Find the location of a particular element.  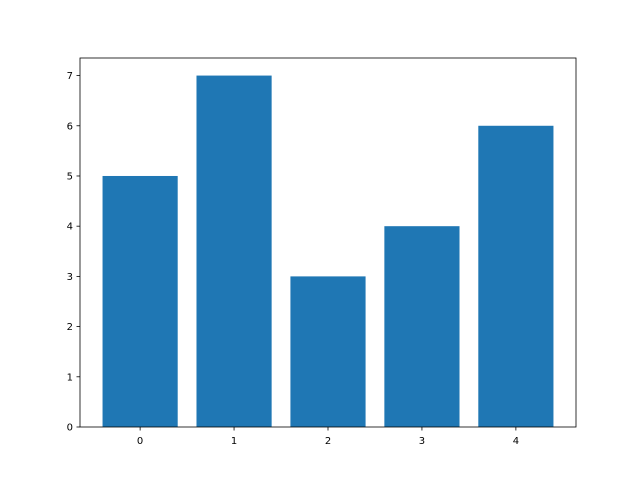

y-tick-label: 7 is located at coordinates (70, 76).